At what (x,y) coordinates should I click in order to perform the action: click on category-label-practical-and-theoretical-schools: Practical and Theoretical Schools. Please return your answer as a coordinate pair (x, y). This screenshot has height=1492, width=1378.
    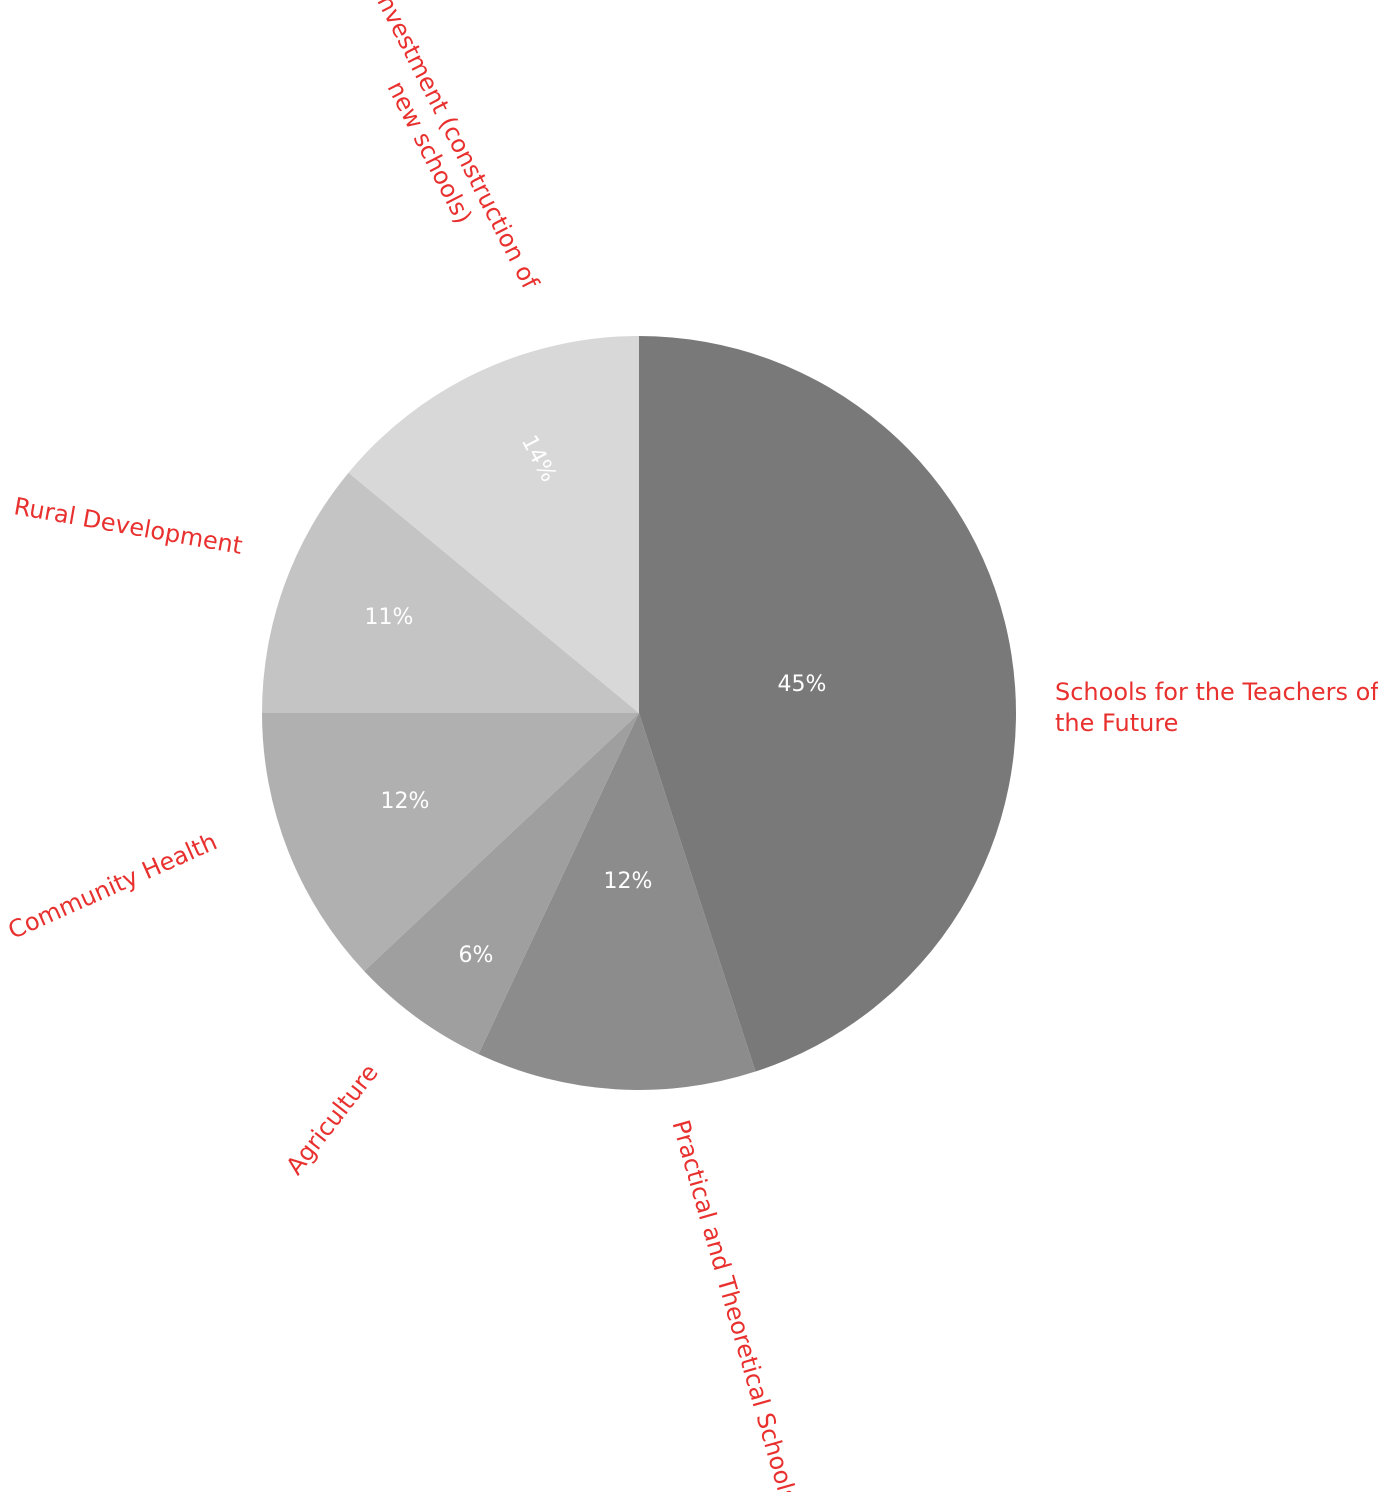
    Looking at the image, I should click on (735, 1304).